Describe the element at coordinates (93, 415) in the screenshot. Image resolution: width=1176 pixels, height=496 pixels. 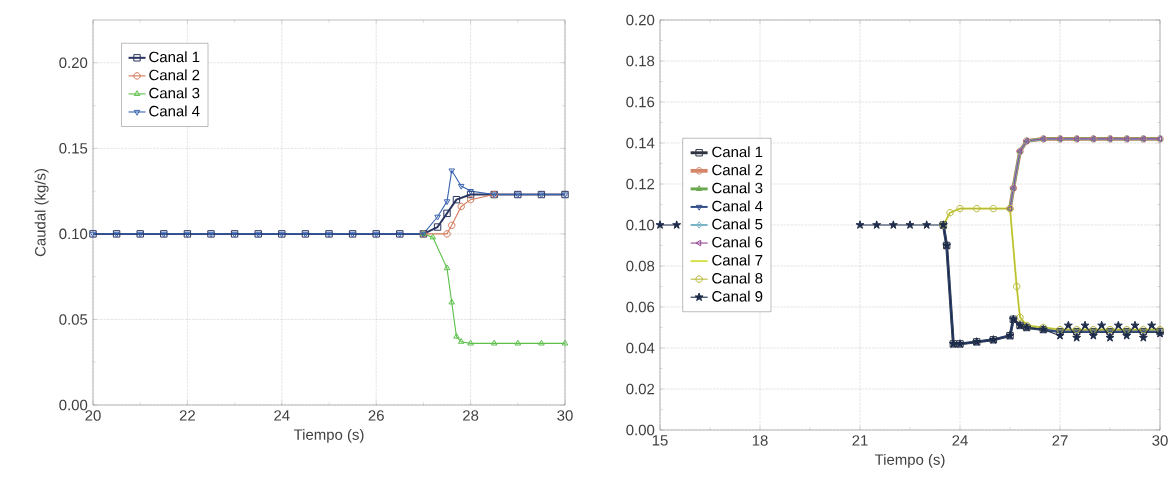
I see `x-tick-label: 20` at that location.